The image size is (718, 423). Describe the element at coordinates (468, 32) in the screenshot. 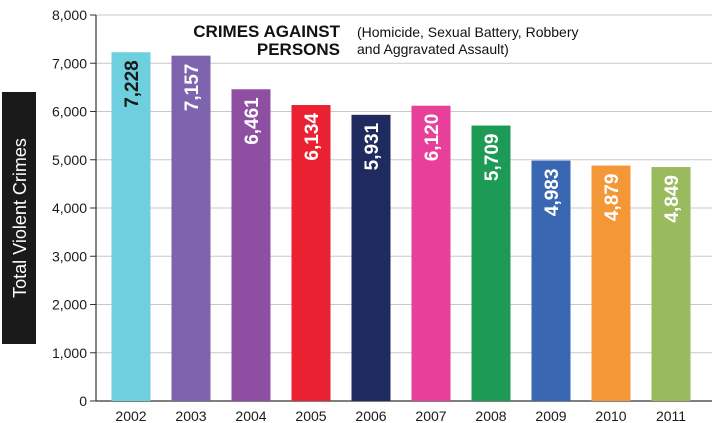

I see `subtitle-line-1: (Homicide, Sexual Battery, Robbery` at that location.